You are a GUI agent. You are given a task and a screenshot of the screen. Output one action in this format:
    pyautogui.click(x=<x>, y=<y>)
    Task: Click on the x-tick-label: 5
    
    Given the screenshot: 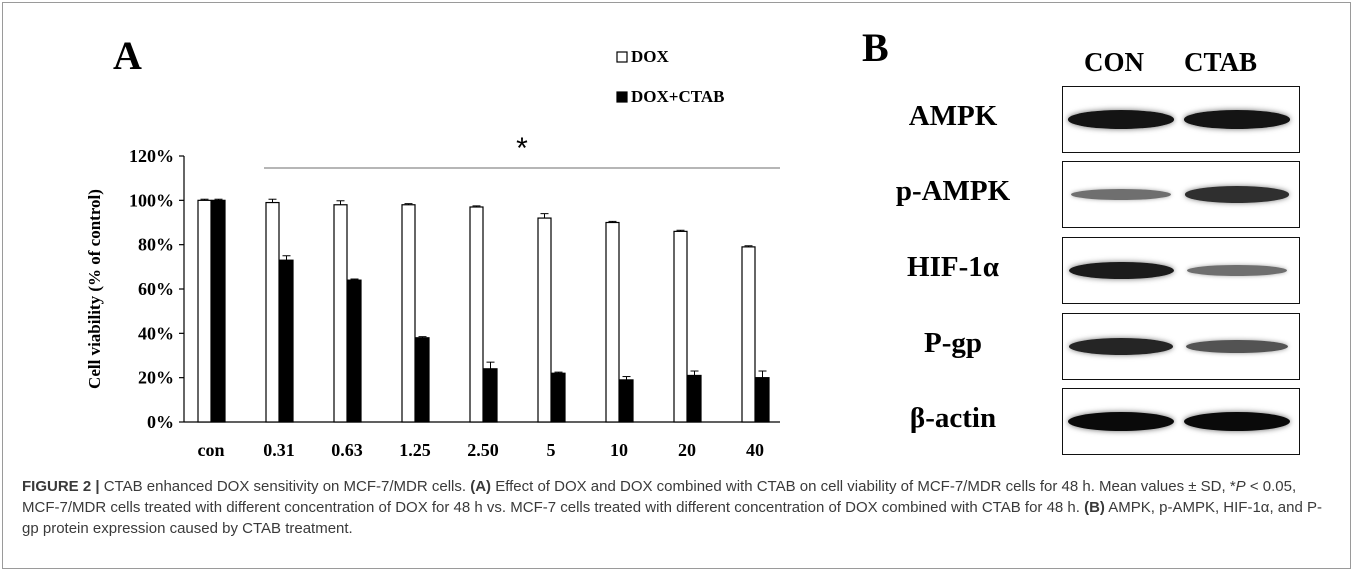 What is the action you would take?
    pyautogui.click(x=551, y=450)
    